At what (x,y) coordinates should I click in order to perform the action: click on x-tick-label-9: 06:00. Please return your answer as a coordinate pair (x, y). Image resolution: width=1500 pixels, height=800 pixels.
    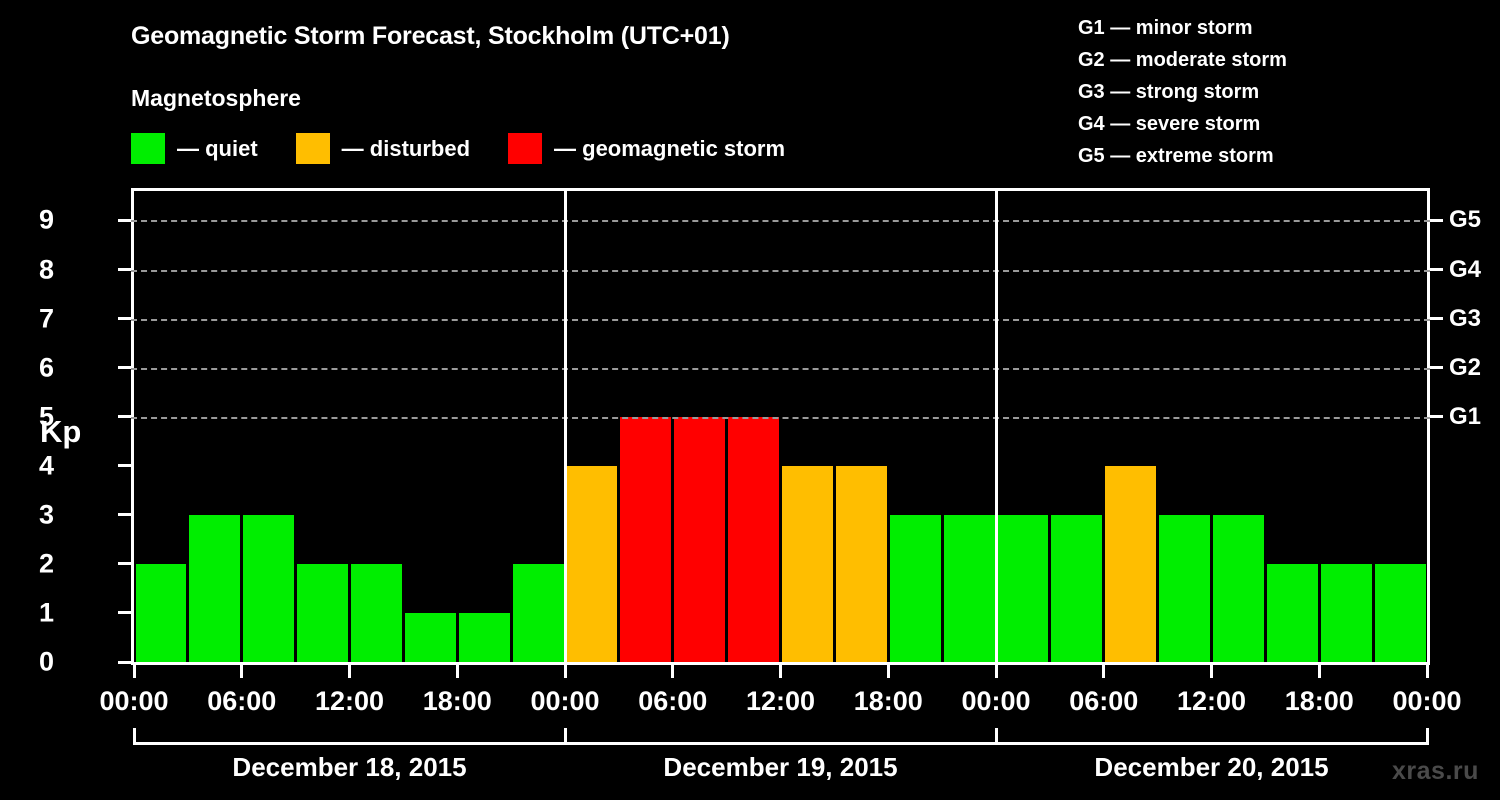
    Looking at the image, I should click on (1104, 701).